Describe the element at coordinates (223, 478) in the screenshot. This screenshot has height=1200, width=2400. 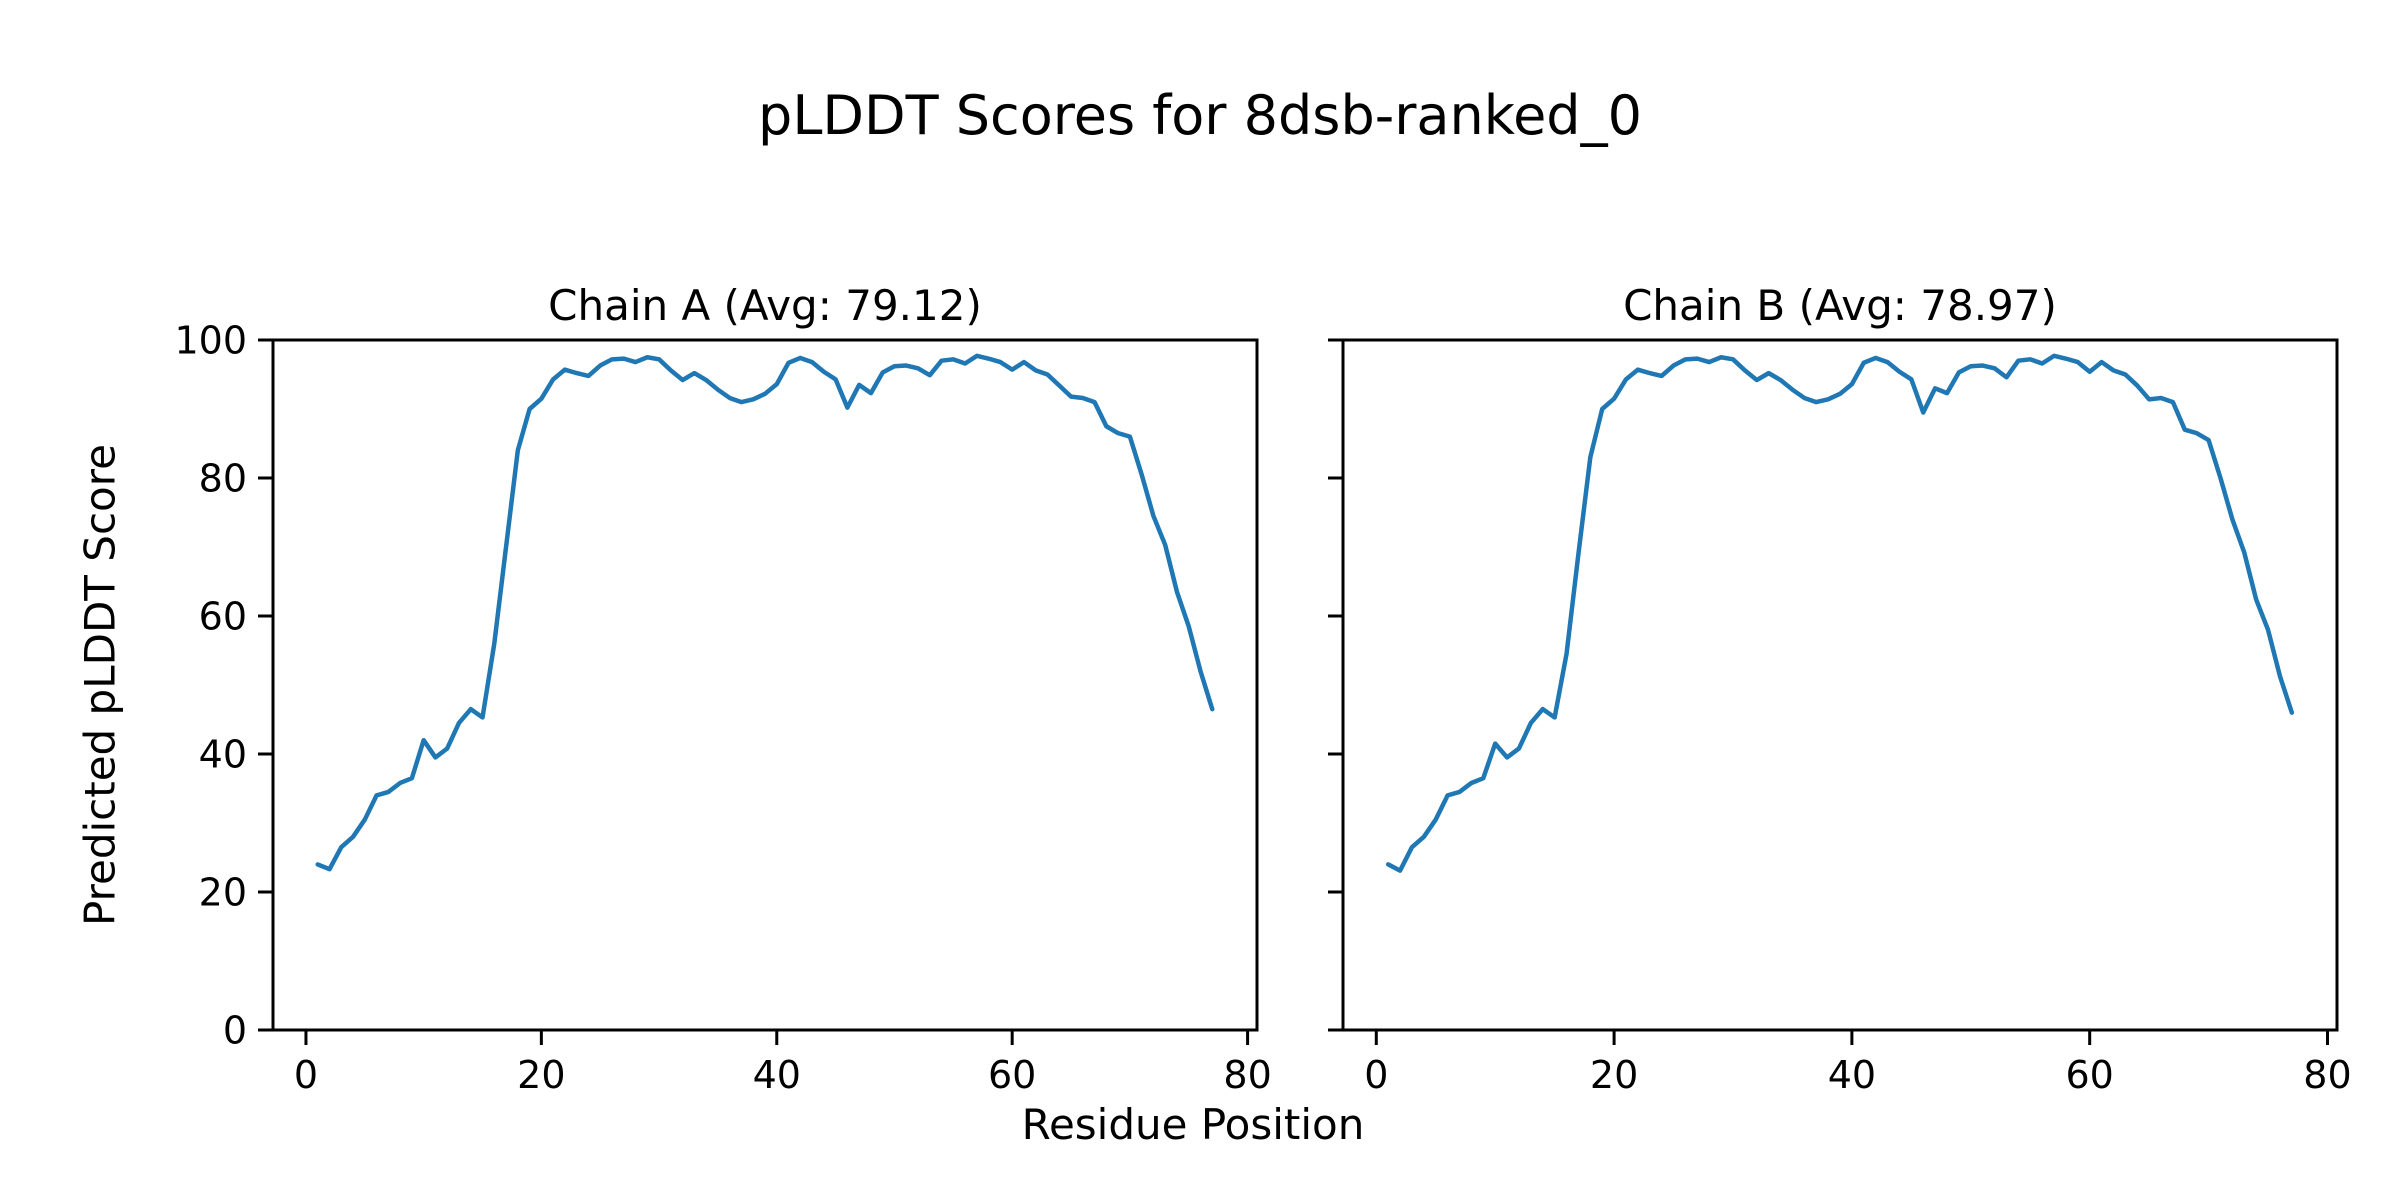
I see `y-tick-label: 80` at that location.